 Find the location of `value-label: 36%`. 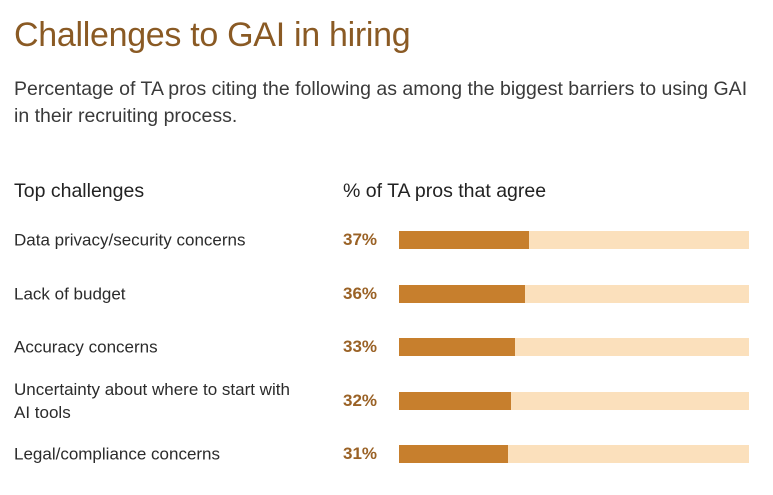

value-label: 36% is located at coordinates (360, 293).